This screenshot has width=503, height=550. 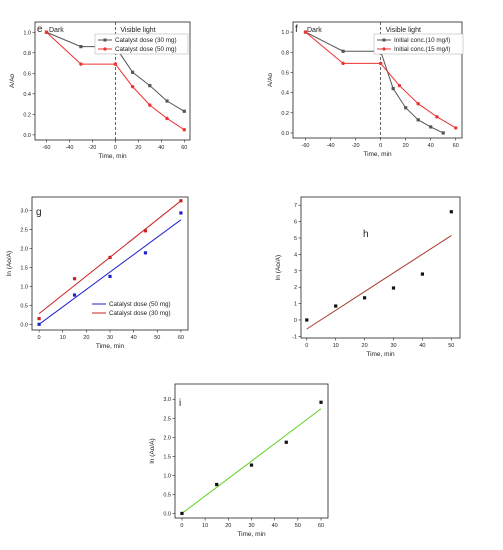 What do you see at coordinates (39, 212) in the screenshot?
I see `panel-label: g` at bounding box center [39, 212].